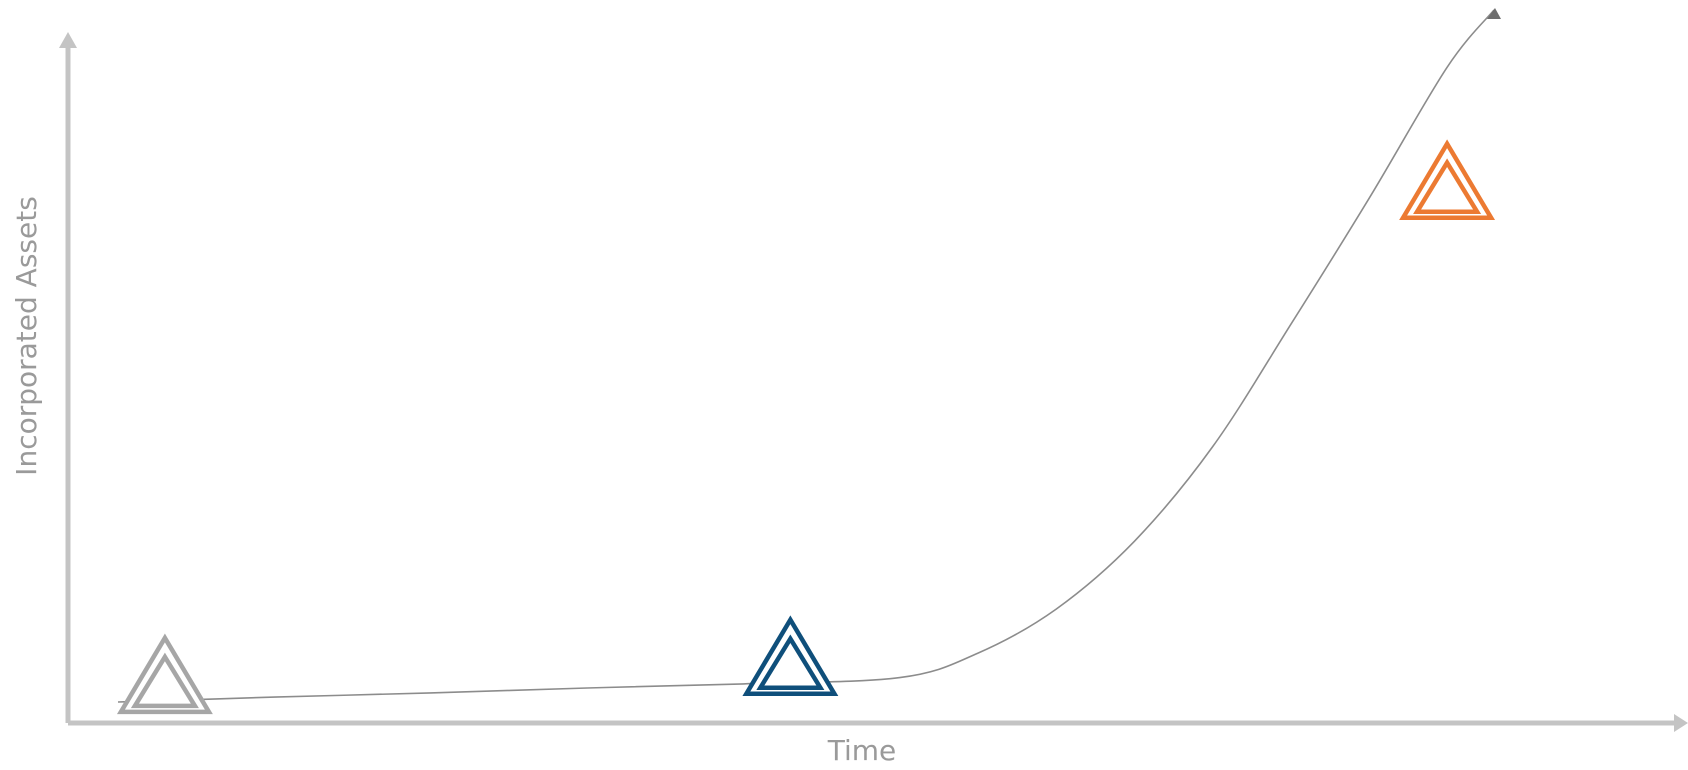 The image size is (1688, 770). I want to click on y-axis-title: Incorporated Assets, so click(26, 336).